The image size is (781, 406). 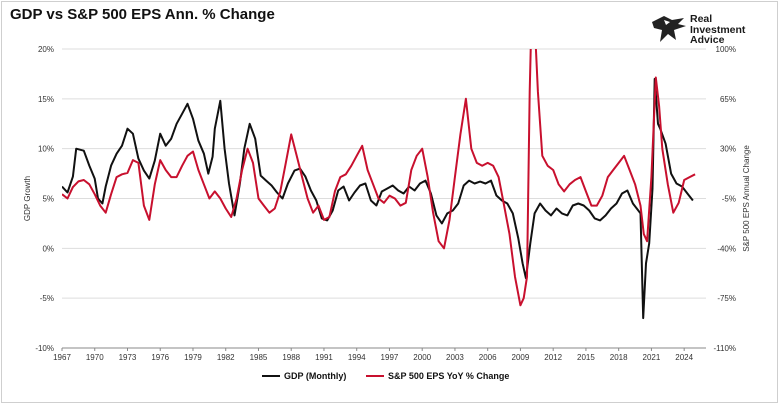 What do you see at coordinates (422, 357) in the screenshot?
I see `x-tick-label: 2000` at bounding box center [422, 357].